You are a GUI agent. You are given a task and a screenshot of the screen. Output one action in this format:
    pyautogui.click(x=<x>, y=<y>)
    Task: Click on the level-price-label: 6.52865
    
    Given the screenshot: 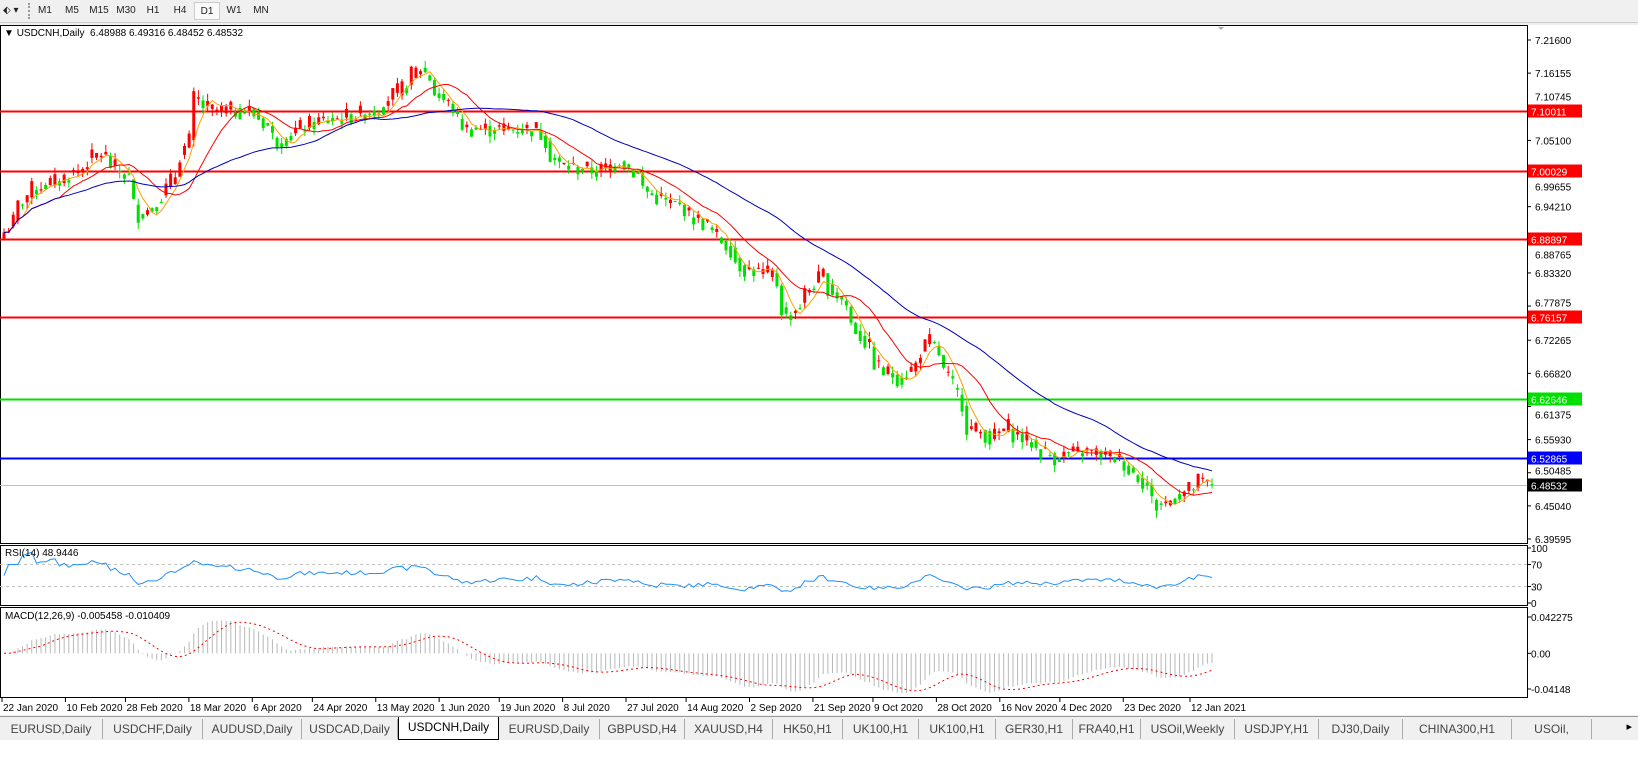 What is the action you would take?
    pyautogui.click(x=1549, y=460)
    